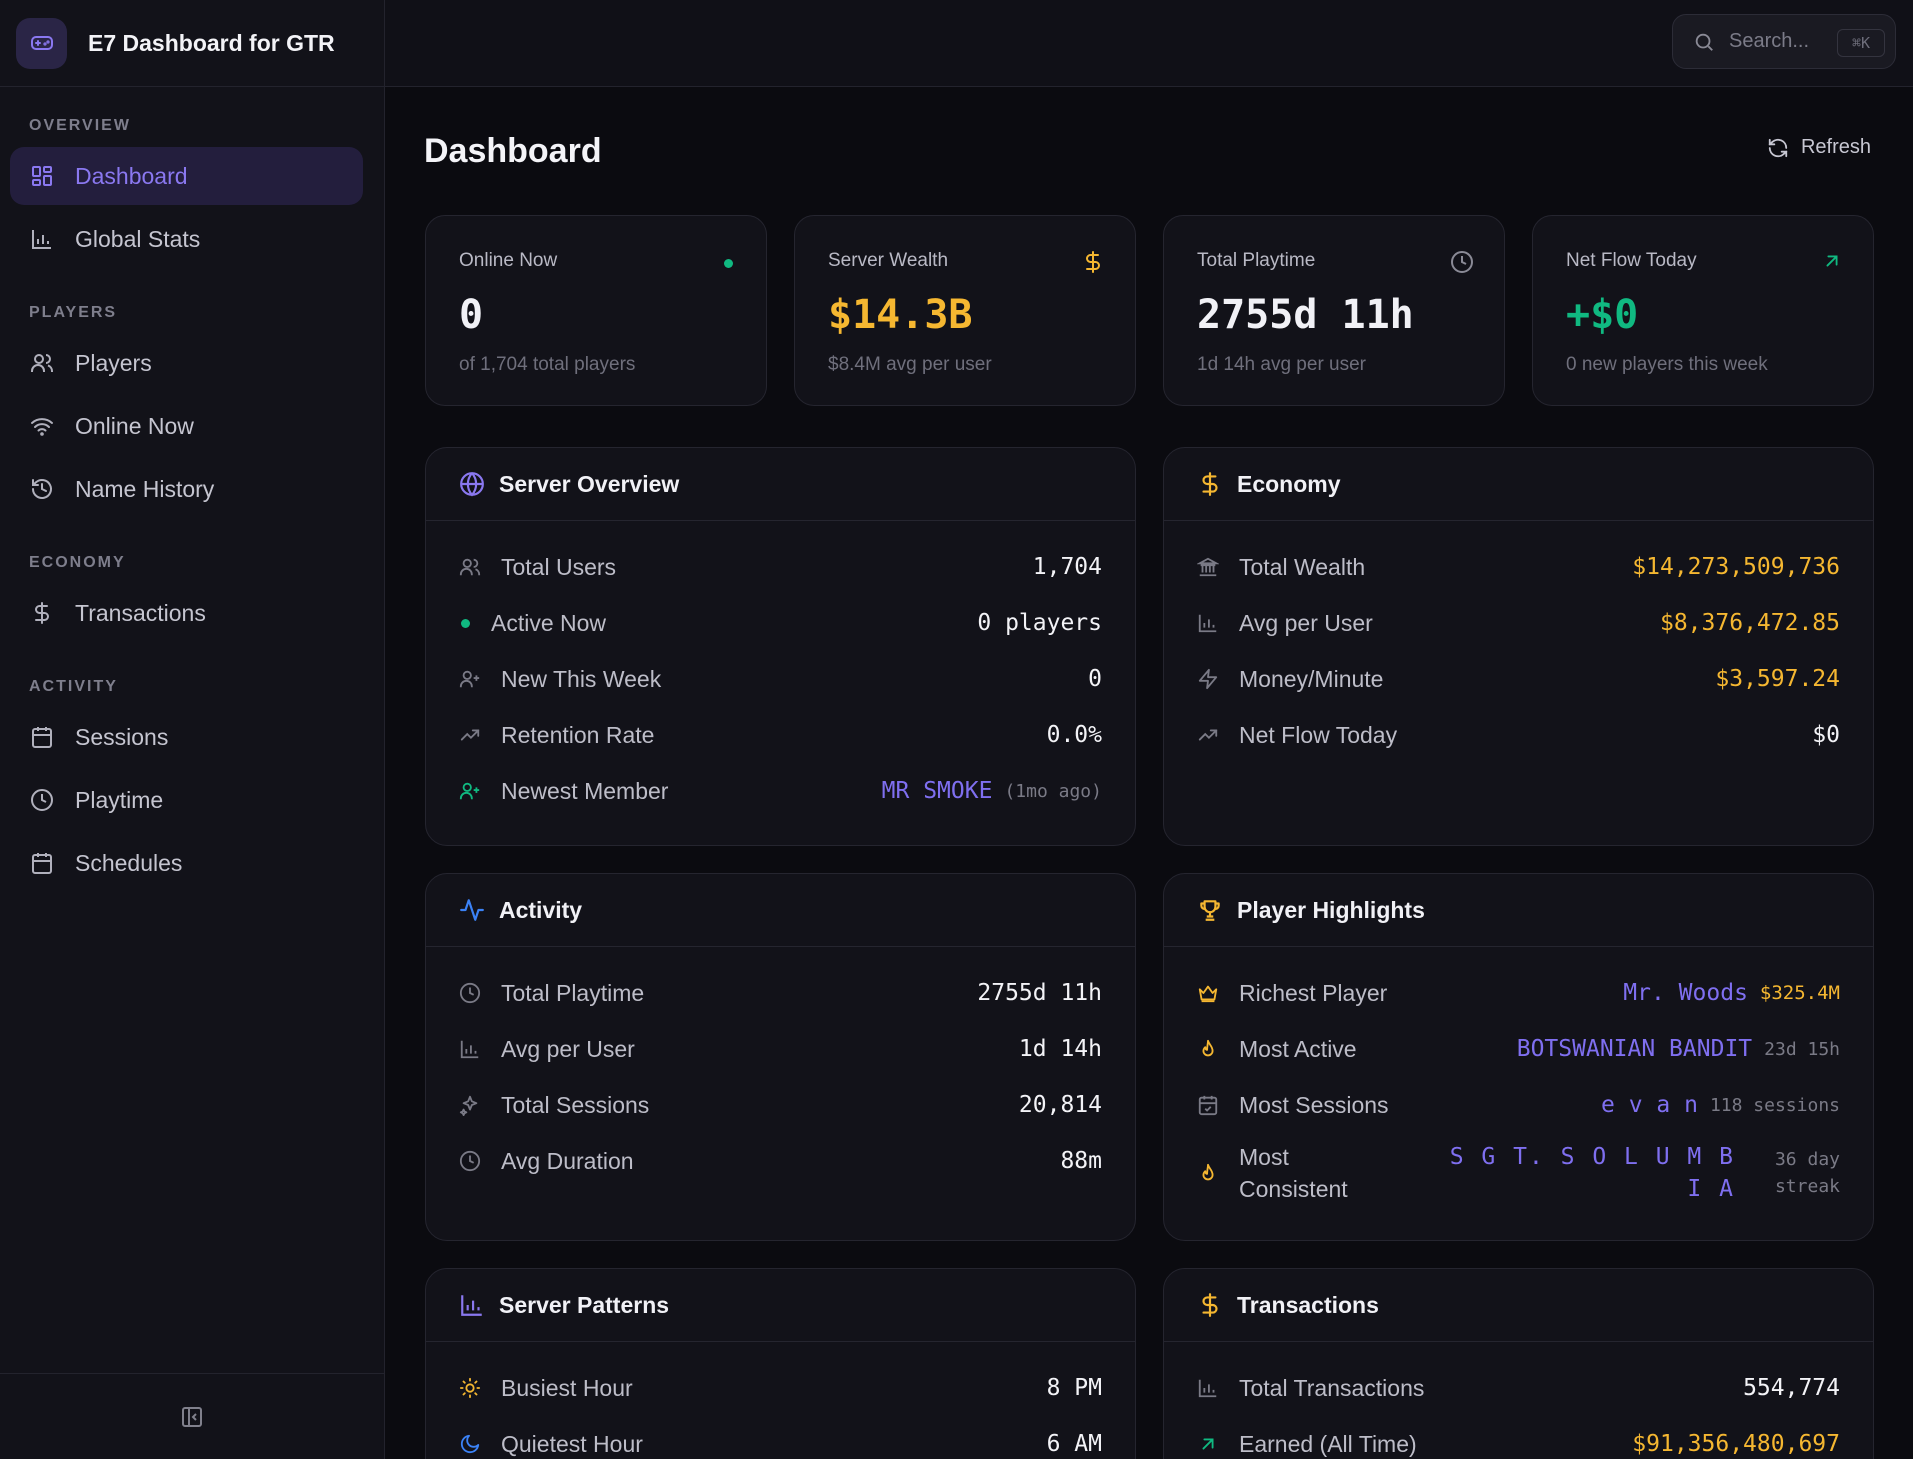 This screenshot has height=1459, width=1913. I want to click on stat-row-avg-per-user: Avg per User $8,376,472.85, so click(1518, 623).